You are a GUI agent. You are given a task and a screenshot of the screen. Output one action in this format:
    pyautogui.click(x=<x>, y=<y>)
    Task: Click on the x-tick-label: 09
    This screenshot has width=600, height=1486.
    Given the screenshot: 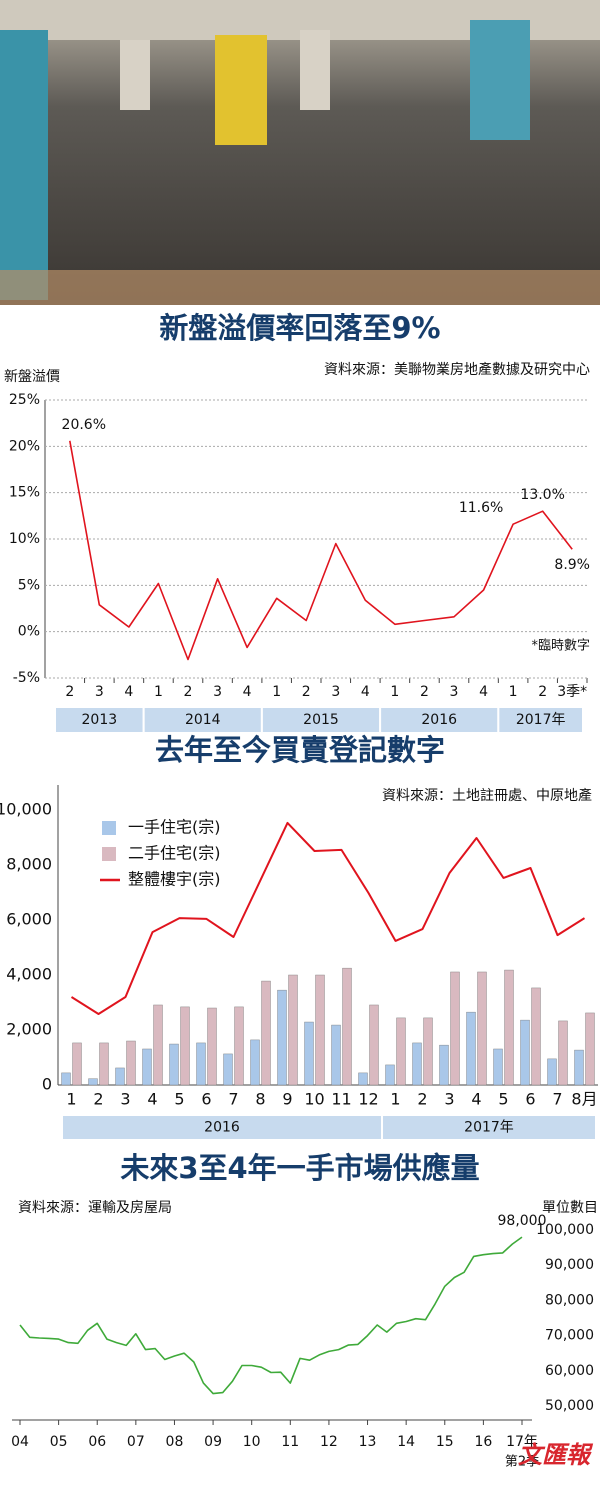 What is the action you would take?
    pyautogui.click(x=213, y=1442)
    